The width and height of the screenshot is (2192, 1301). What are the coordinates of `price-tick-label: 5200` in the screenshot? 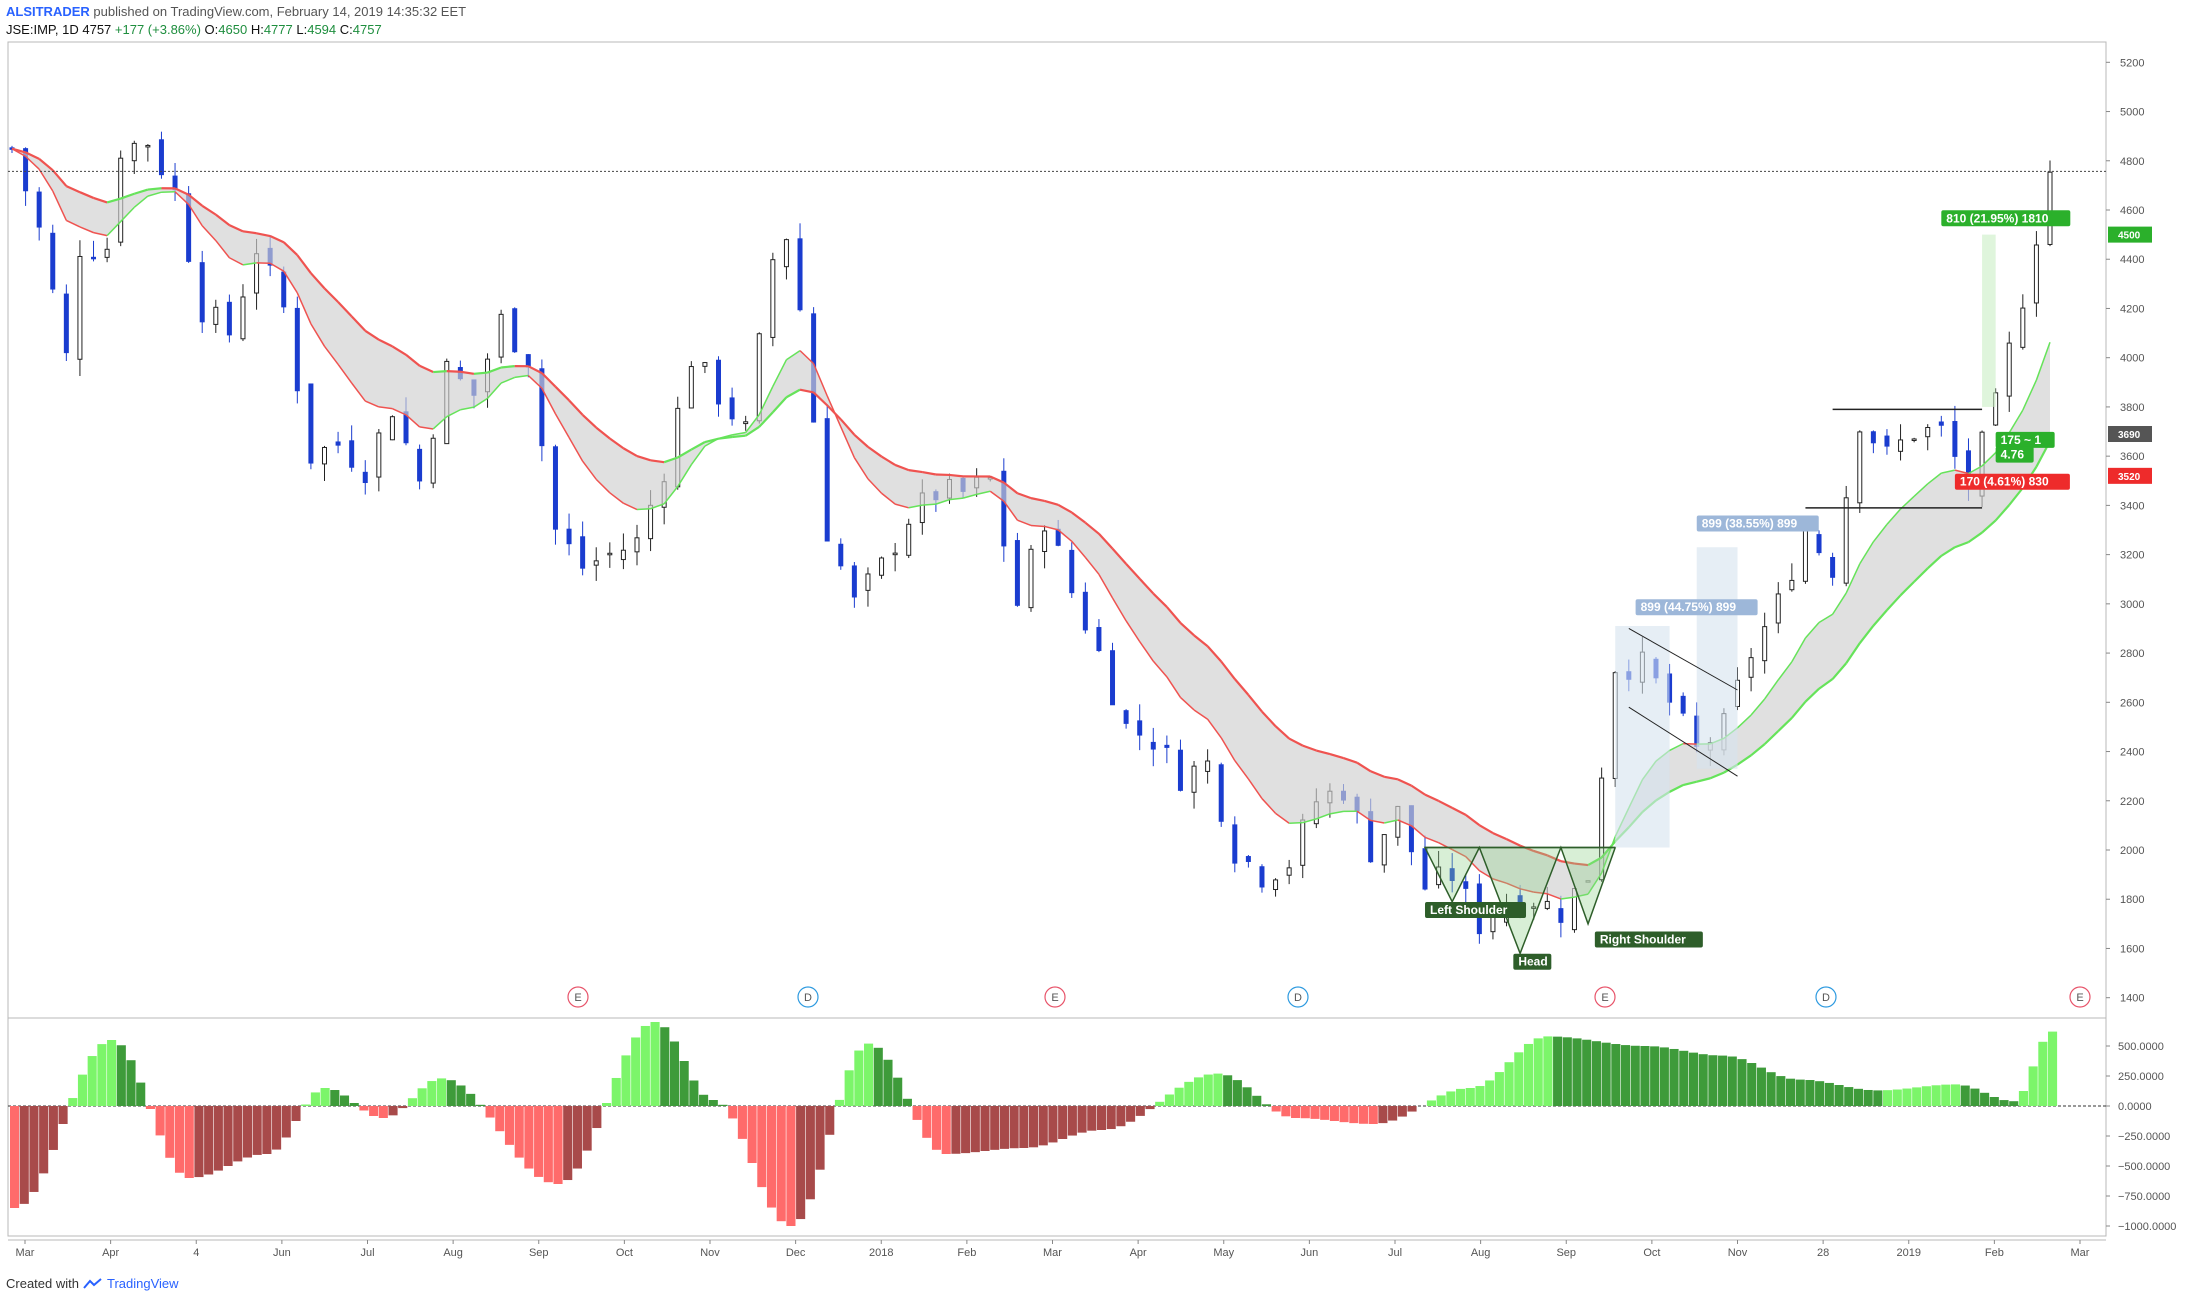 It's located at (2132, 63).